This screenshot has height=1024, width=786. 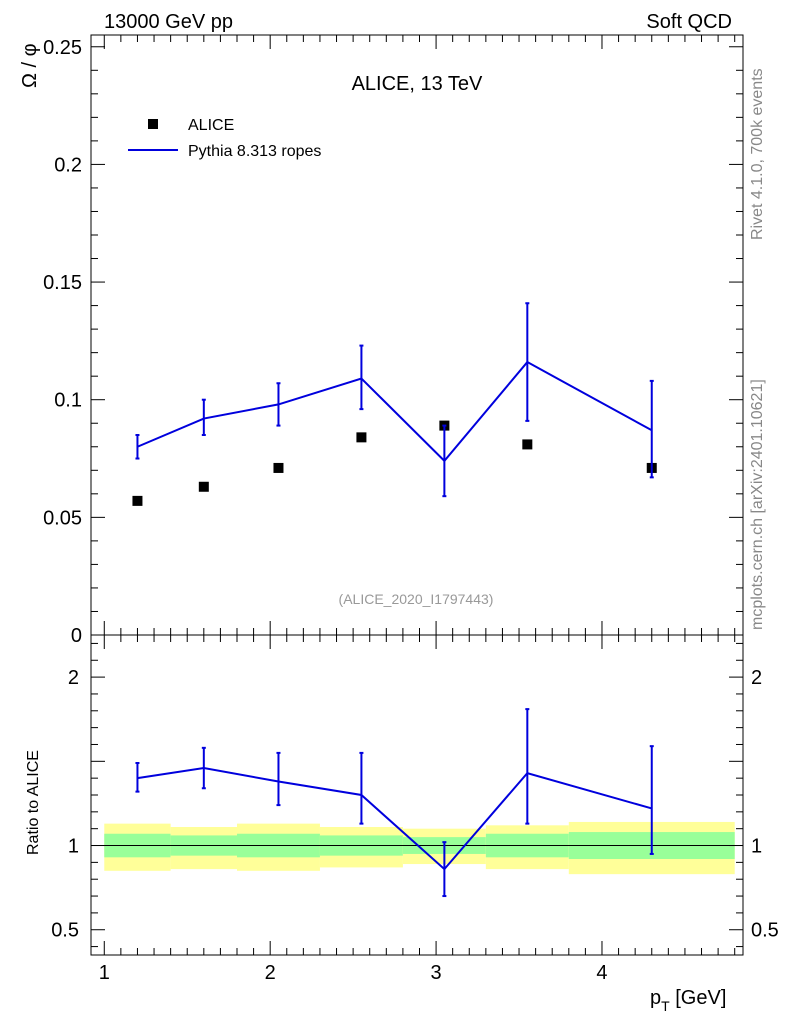 What do you see at coordinates (65, 931) in the screenshot?
I see `ratio-y-tick-label-left: 0.5` at bounding box center [65, 931].